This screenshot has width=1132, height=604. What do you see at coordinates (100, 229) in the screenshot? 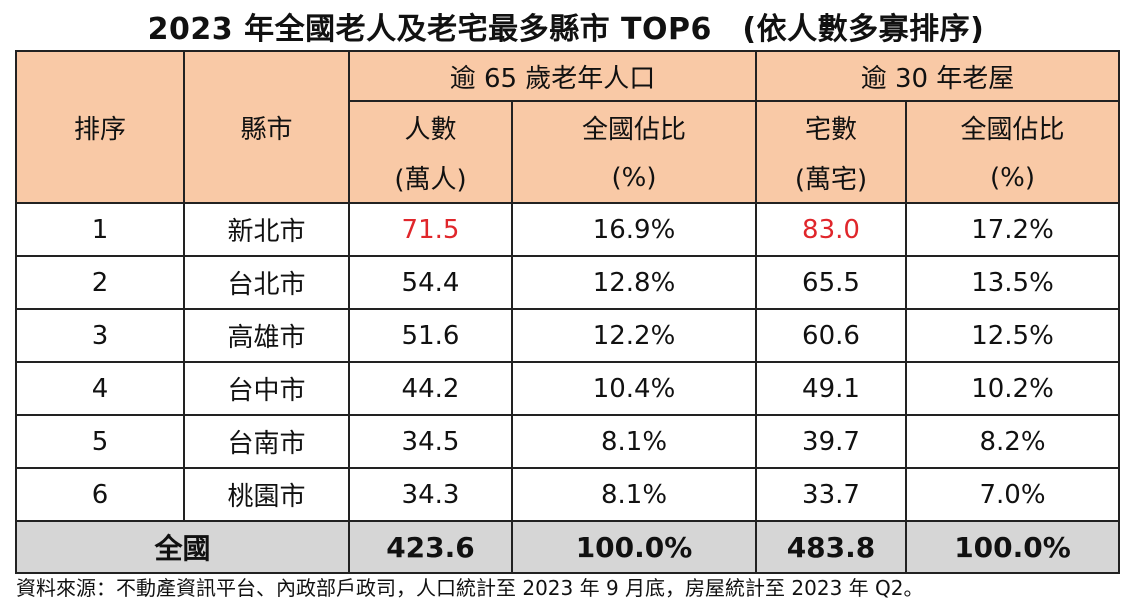
I see `rank-cell: 1` at bounding box center [100, 229].